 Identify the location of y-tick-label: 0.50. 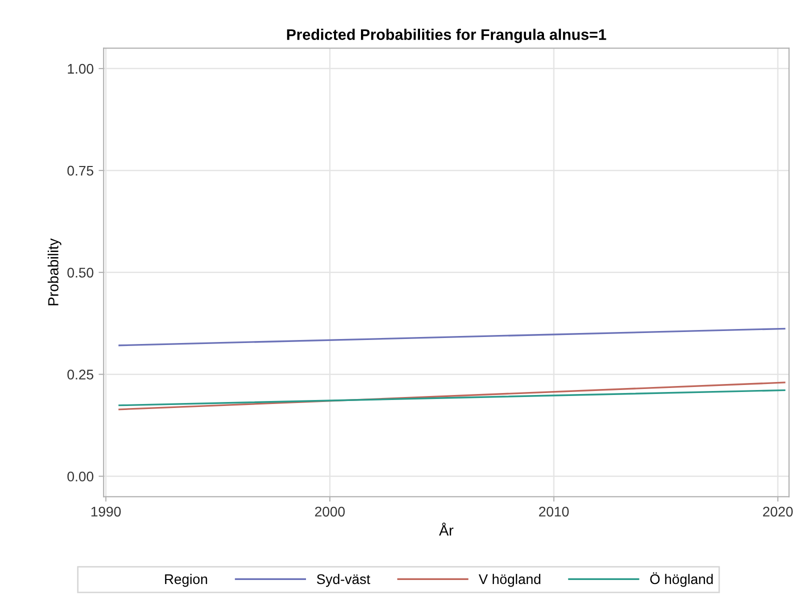
(80, 273).